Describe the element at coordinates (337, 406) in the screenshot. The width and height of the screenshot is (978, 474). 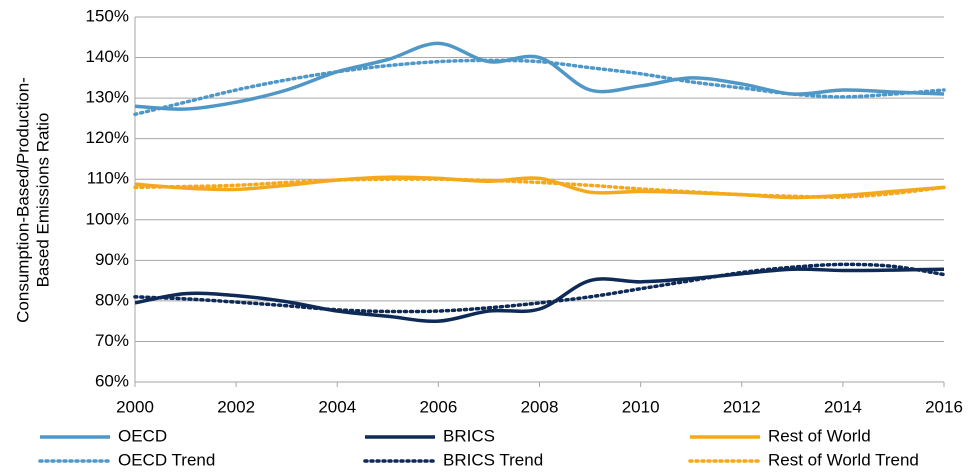
I see `x-tick-label: 2004` at that location.